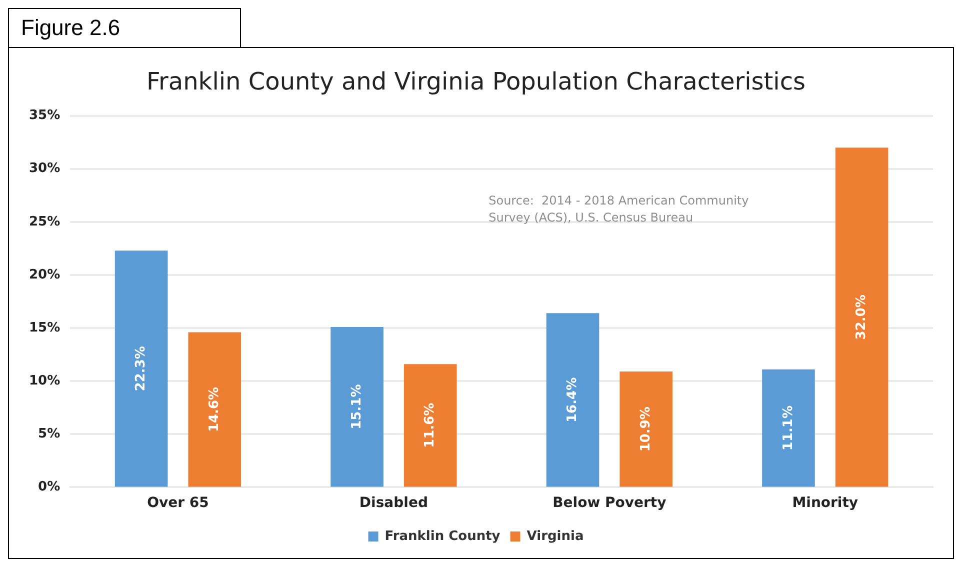 This screenshot has width=962, height=577. What do you see at coordinates (555, 536) in the screenshot?
I see `legend-label: Virginia` at bounding box center [555, 536].